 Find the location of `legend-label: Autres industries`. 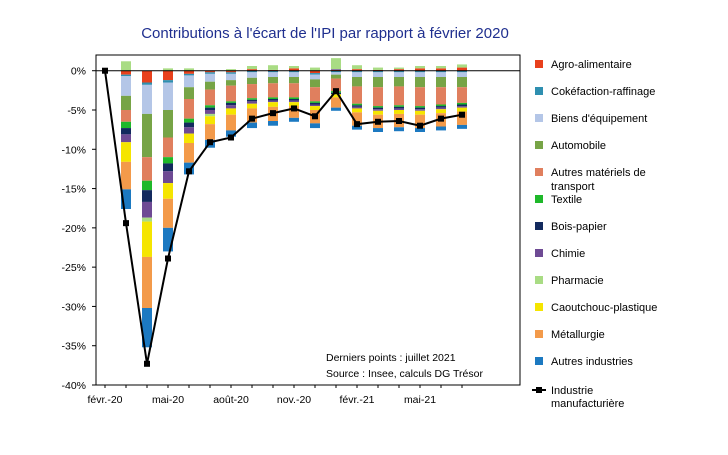

legend-label: Autres industries is located at coordinates (592, 362).